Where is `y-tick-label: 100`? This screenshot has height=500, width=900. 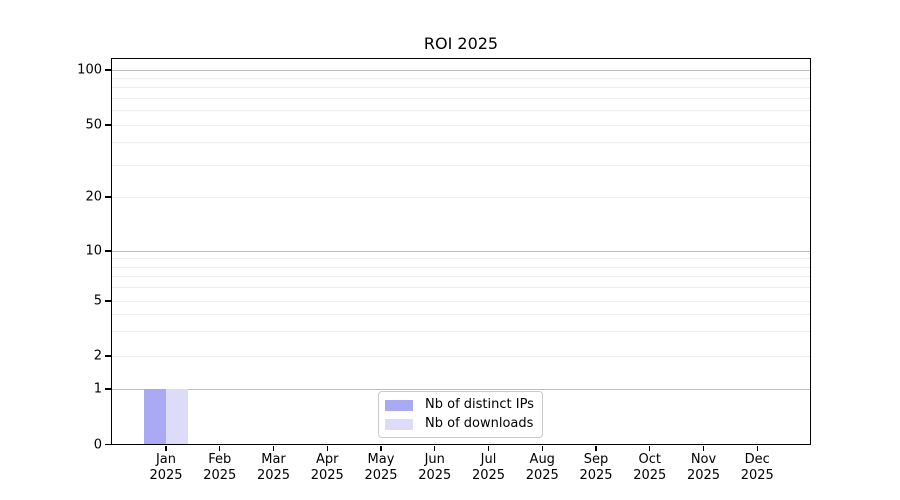
y-tick-label: 100 is located at coordinates (89, 70).